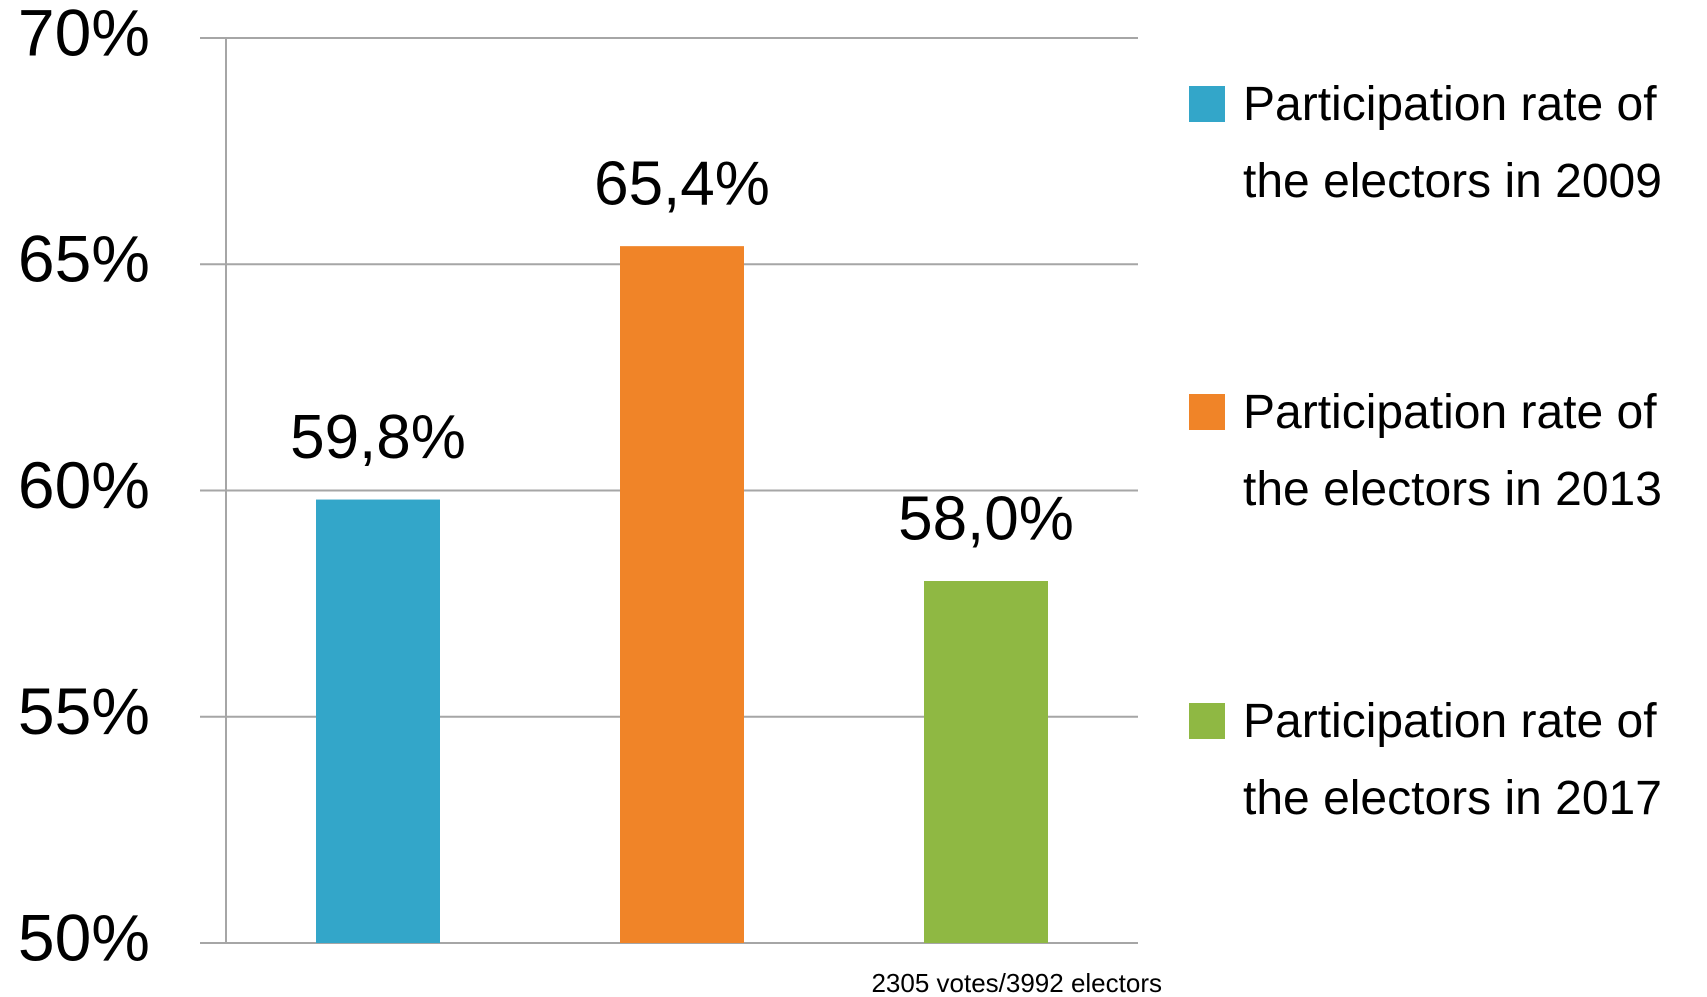 This screenshot has width=1707, height=997. Describe the element at coordinates (1016, 982) in the screenshot. I see `annotation: 2305 votes/3992 electors` at that location.